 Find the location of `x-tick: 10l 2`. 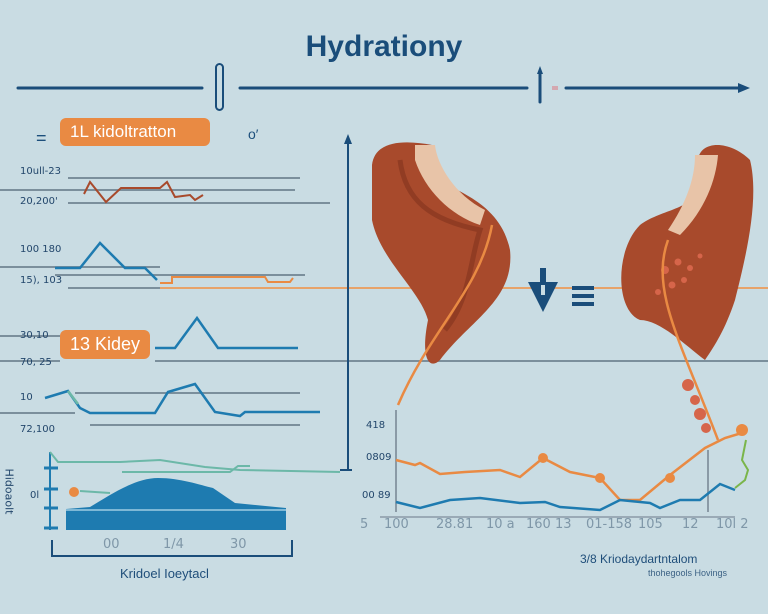

x-tick: 10l 2 is located at coordinates (732, 524).